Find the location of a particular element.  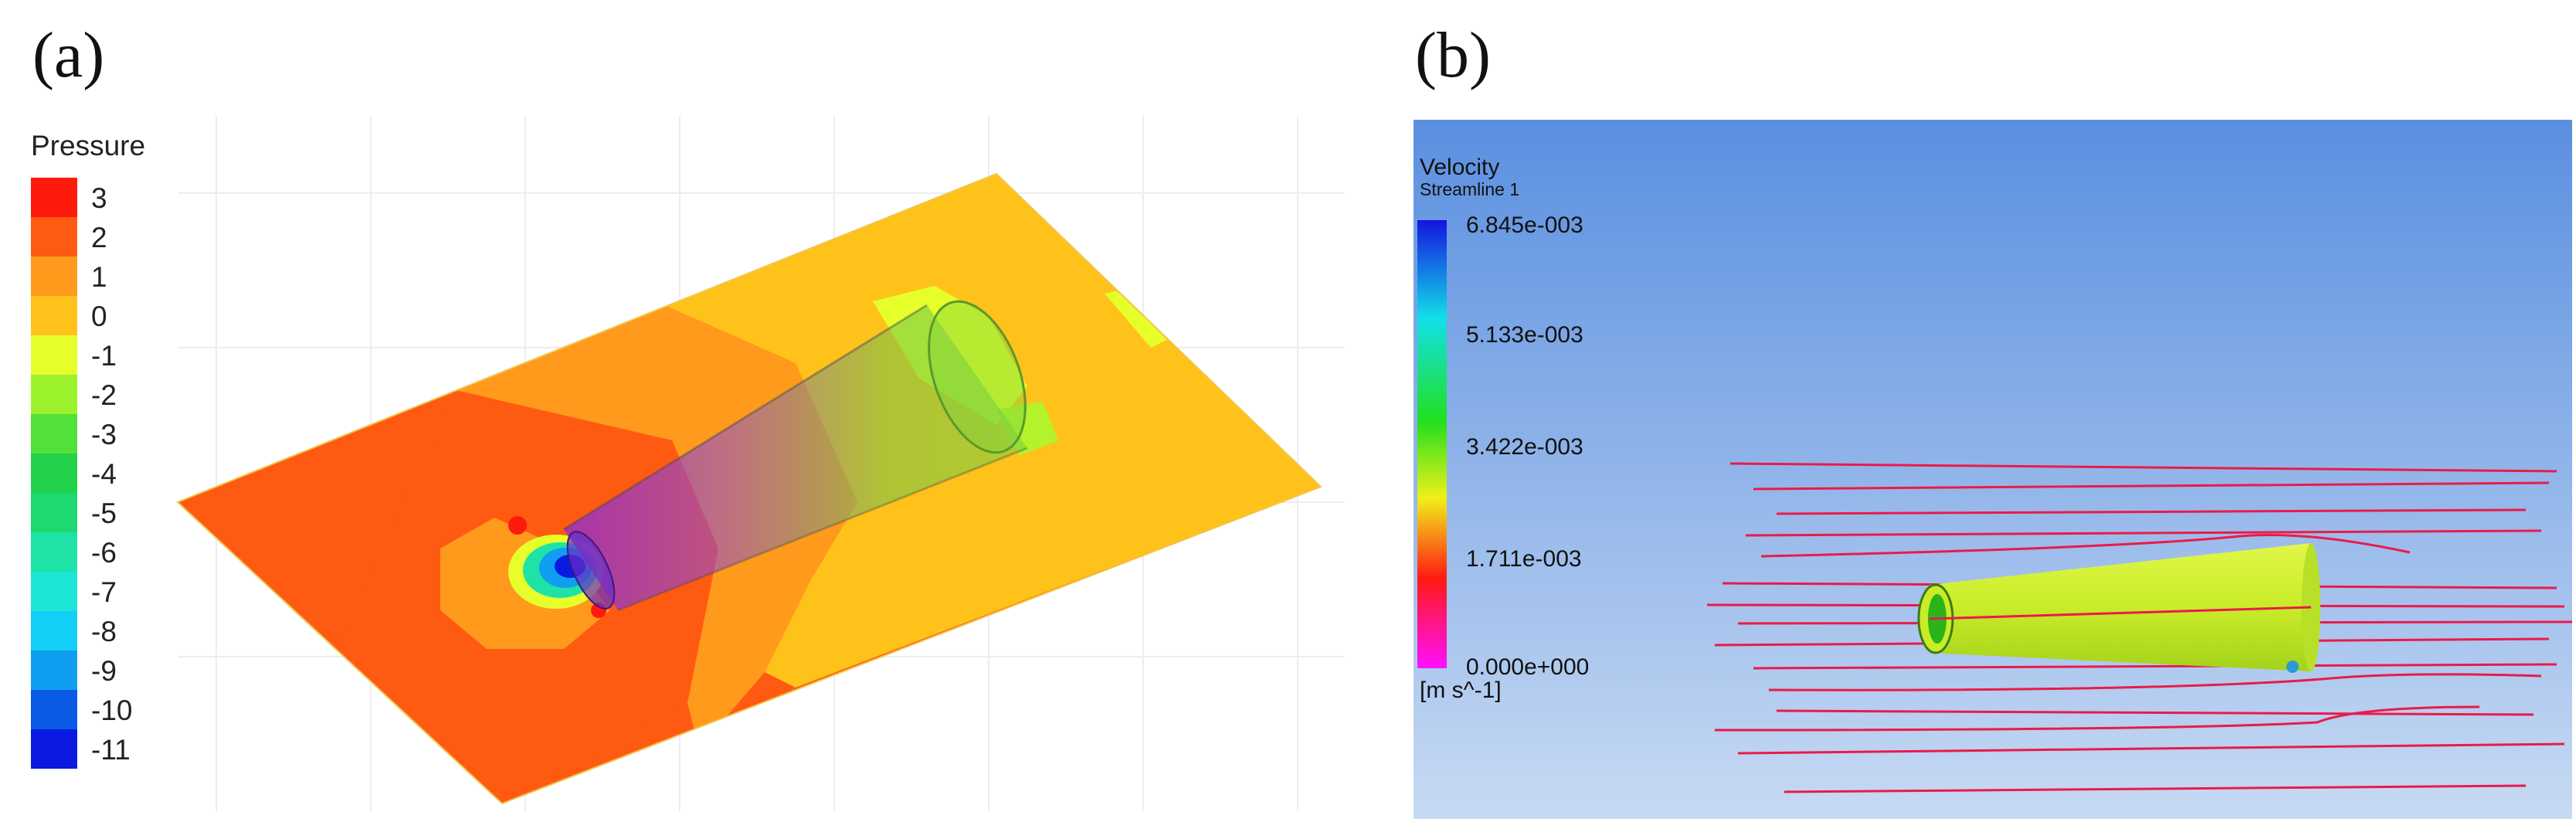

pressure-legend-entry: -2 is located at coordinates (96, 394).